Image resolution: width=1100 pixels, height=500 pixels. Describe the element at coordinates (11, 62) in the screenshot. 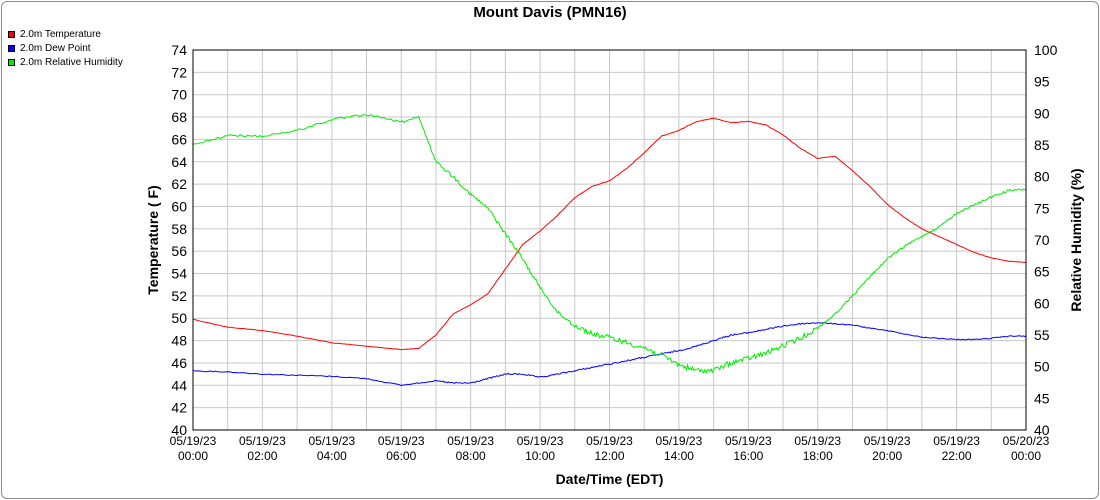

I see `legend-swatch-relative-humidity` at that location.